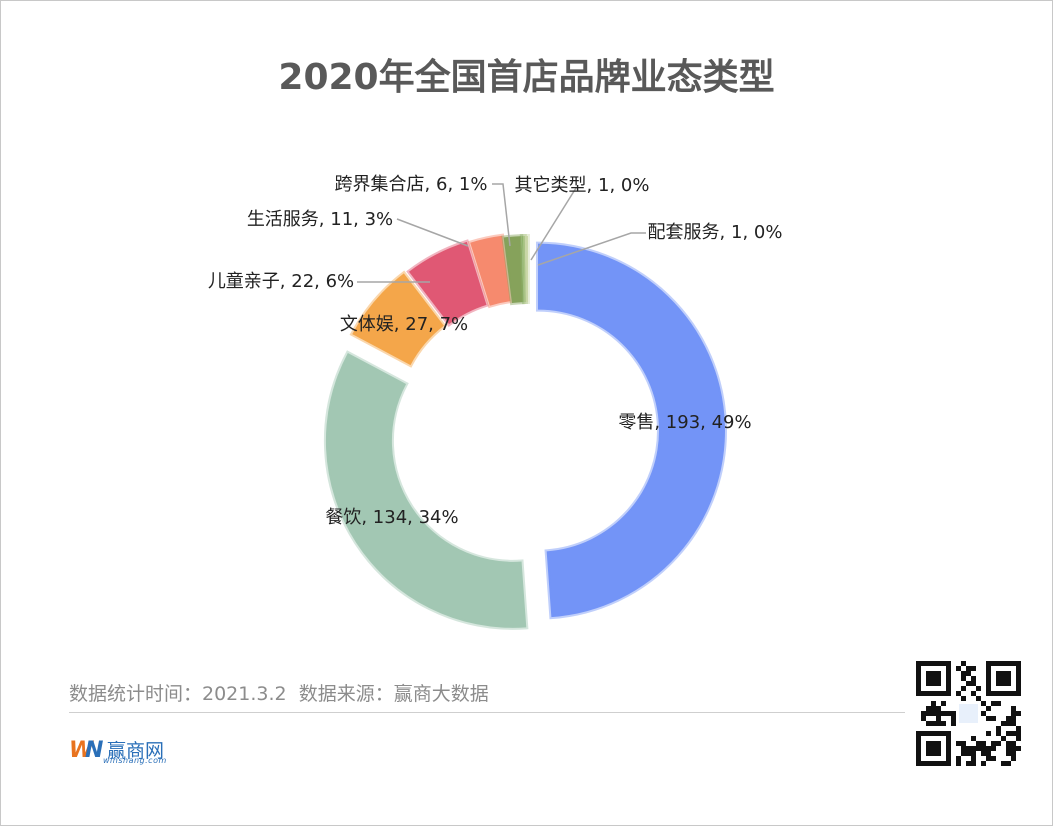 This screenshot has width=1053, height=826. I want to click on footer-source-text: 数据统计时间：2021.3.2 数据来源：赢商大数据, so click(279, 694).